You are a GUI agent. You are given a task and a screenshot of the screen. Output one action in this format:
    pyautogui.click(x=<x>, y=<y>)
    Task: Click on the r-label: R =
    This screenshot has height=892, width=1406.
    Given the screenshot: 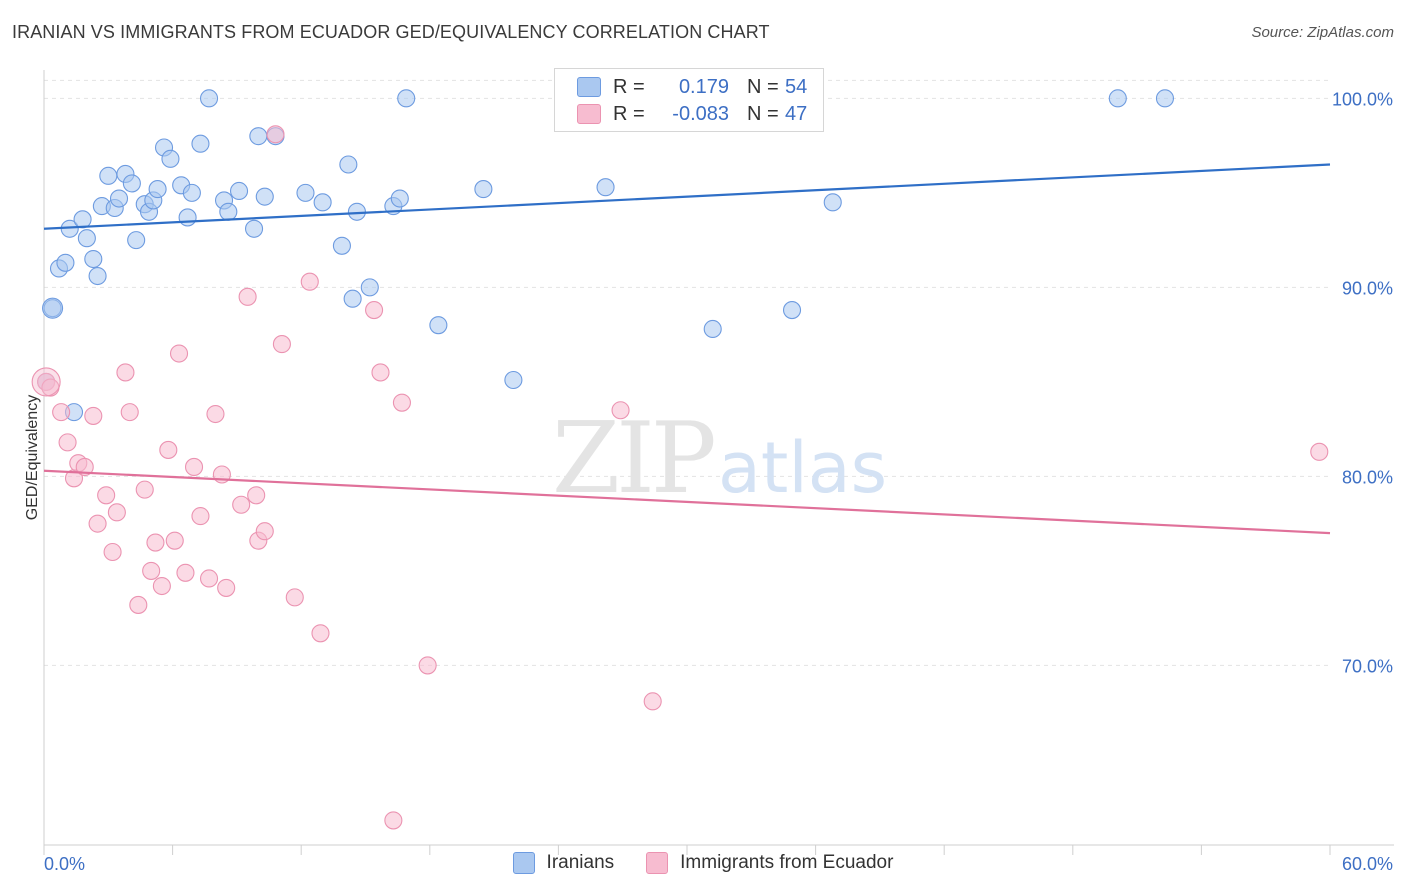 What is the action you would take?
    pyautogui.click(x=629, y=113)
    